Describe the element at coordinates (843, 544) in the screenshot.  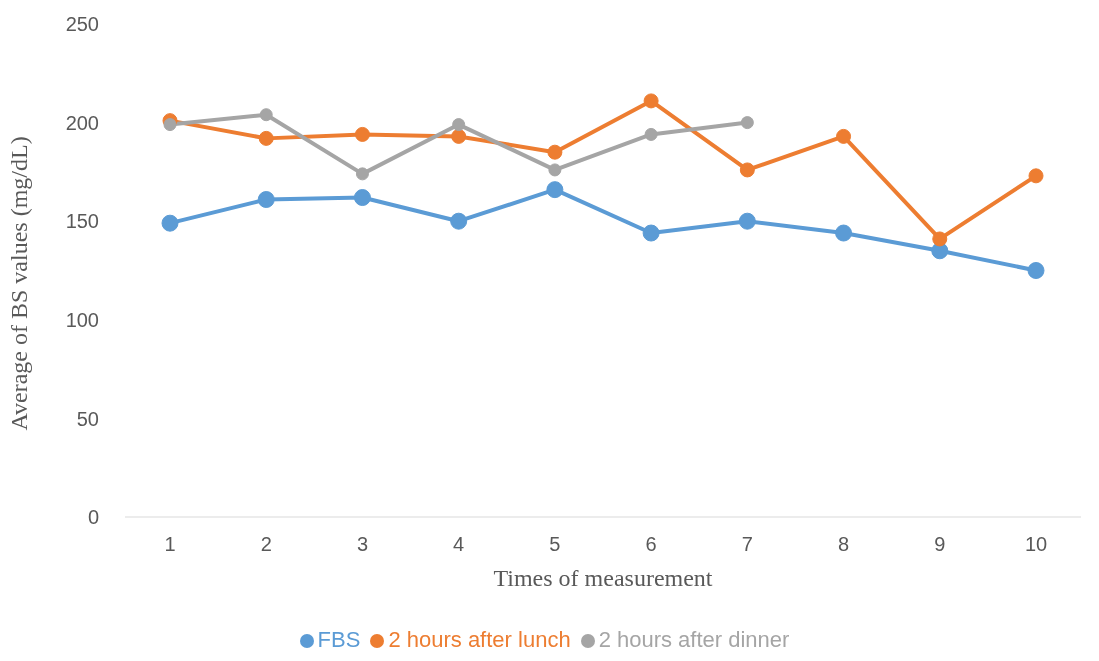
I see `x-tick-label: 8` at that location.